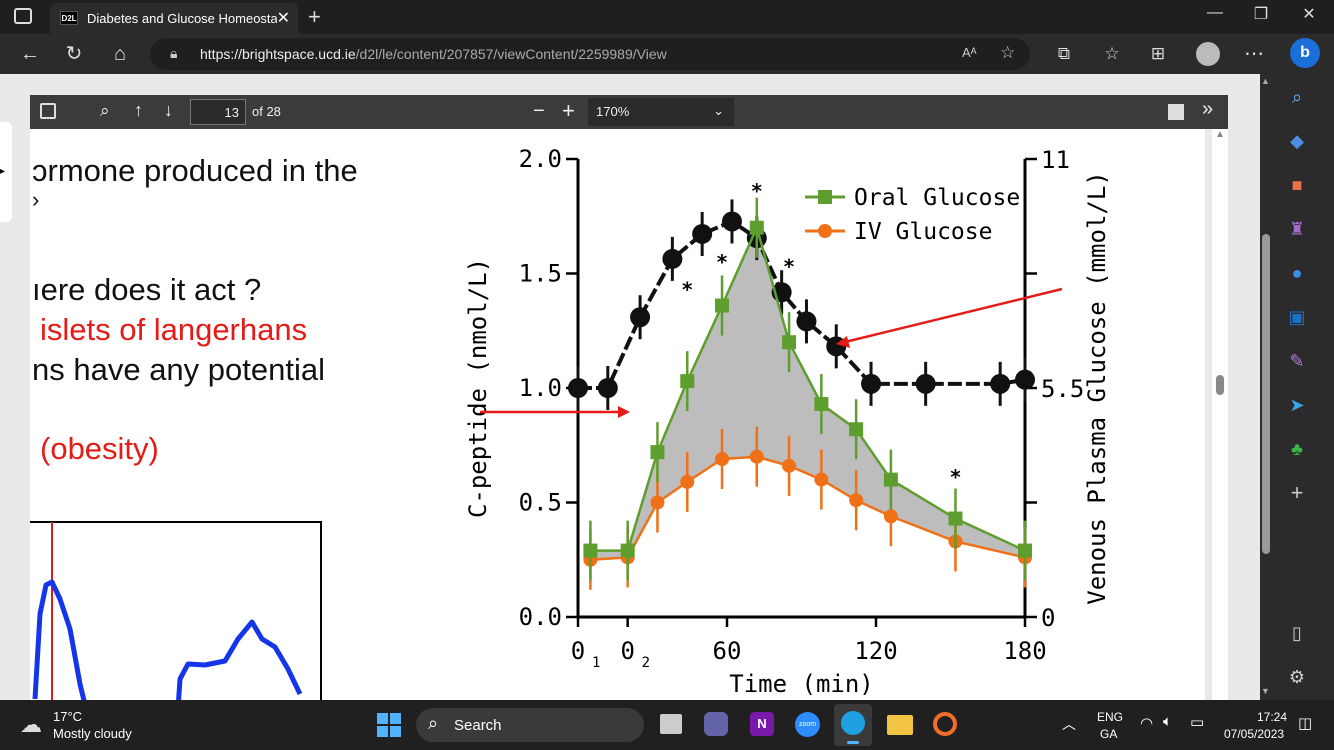 This screenshot has width=1334, height=750. I want to click on add-icon: +, so click(1297, 492).